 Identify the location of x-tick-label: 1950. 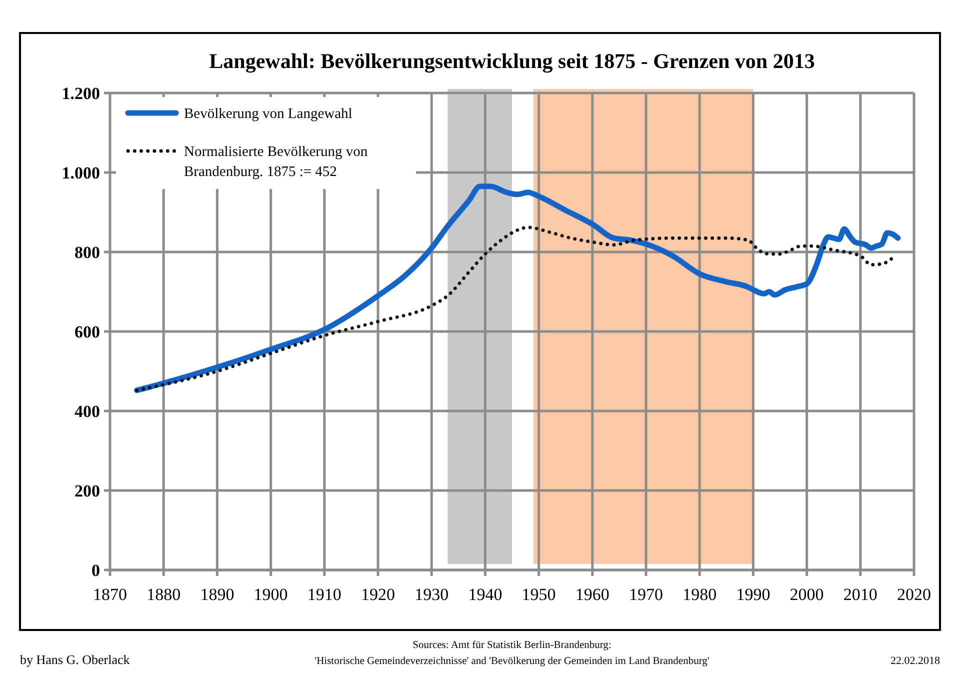
(539, 594).